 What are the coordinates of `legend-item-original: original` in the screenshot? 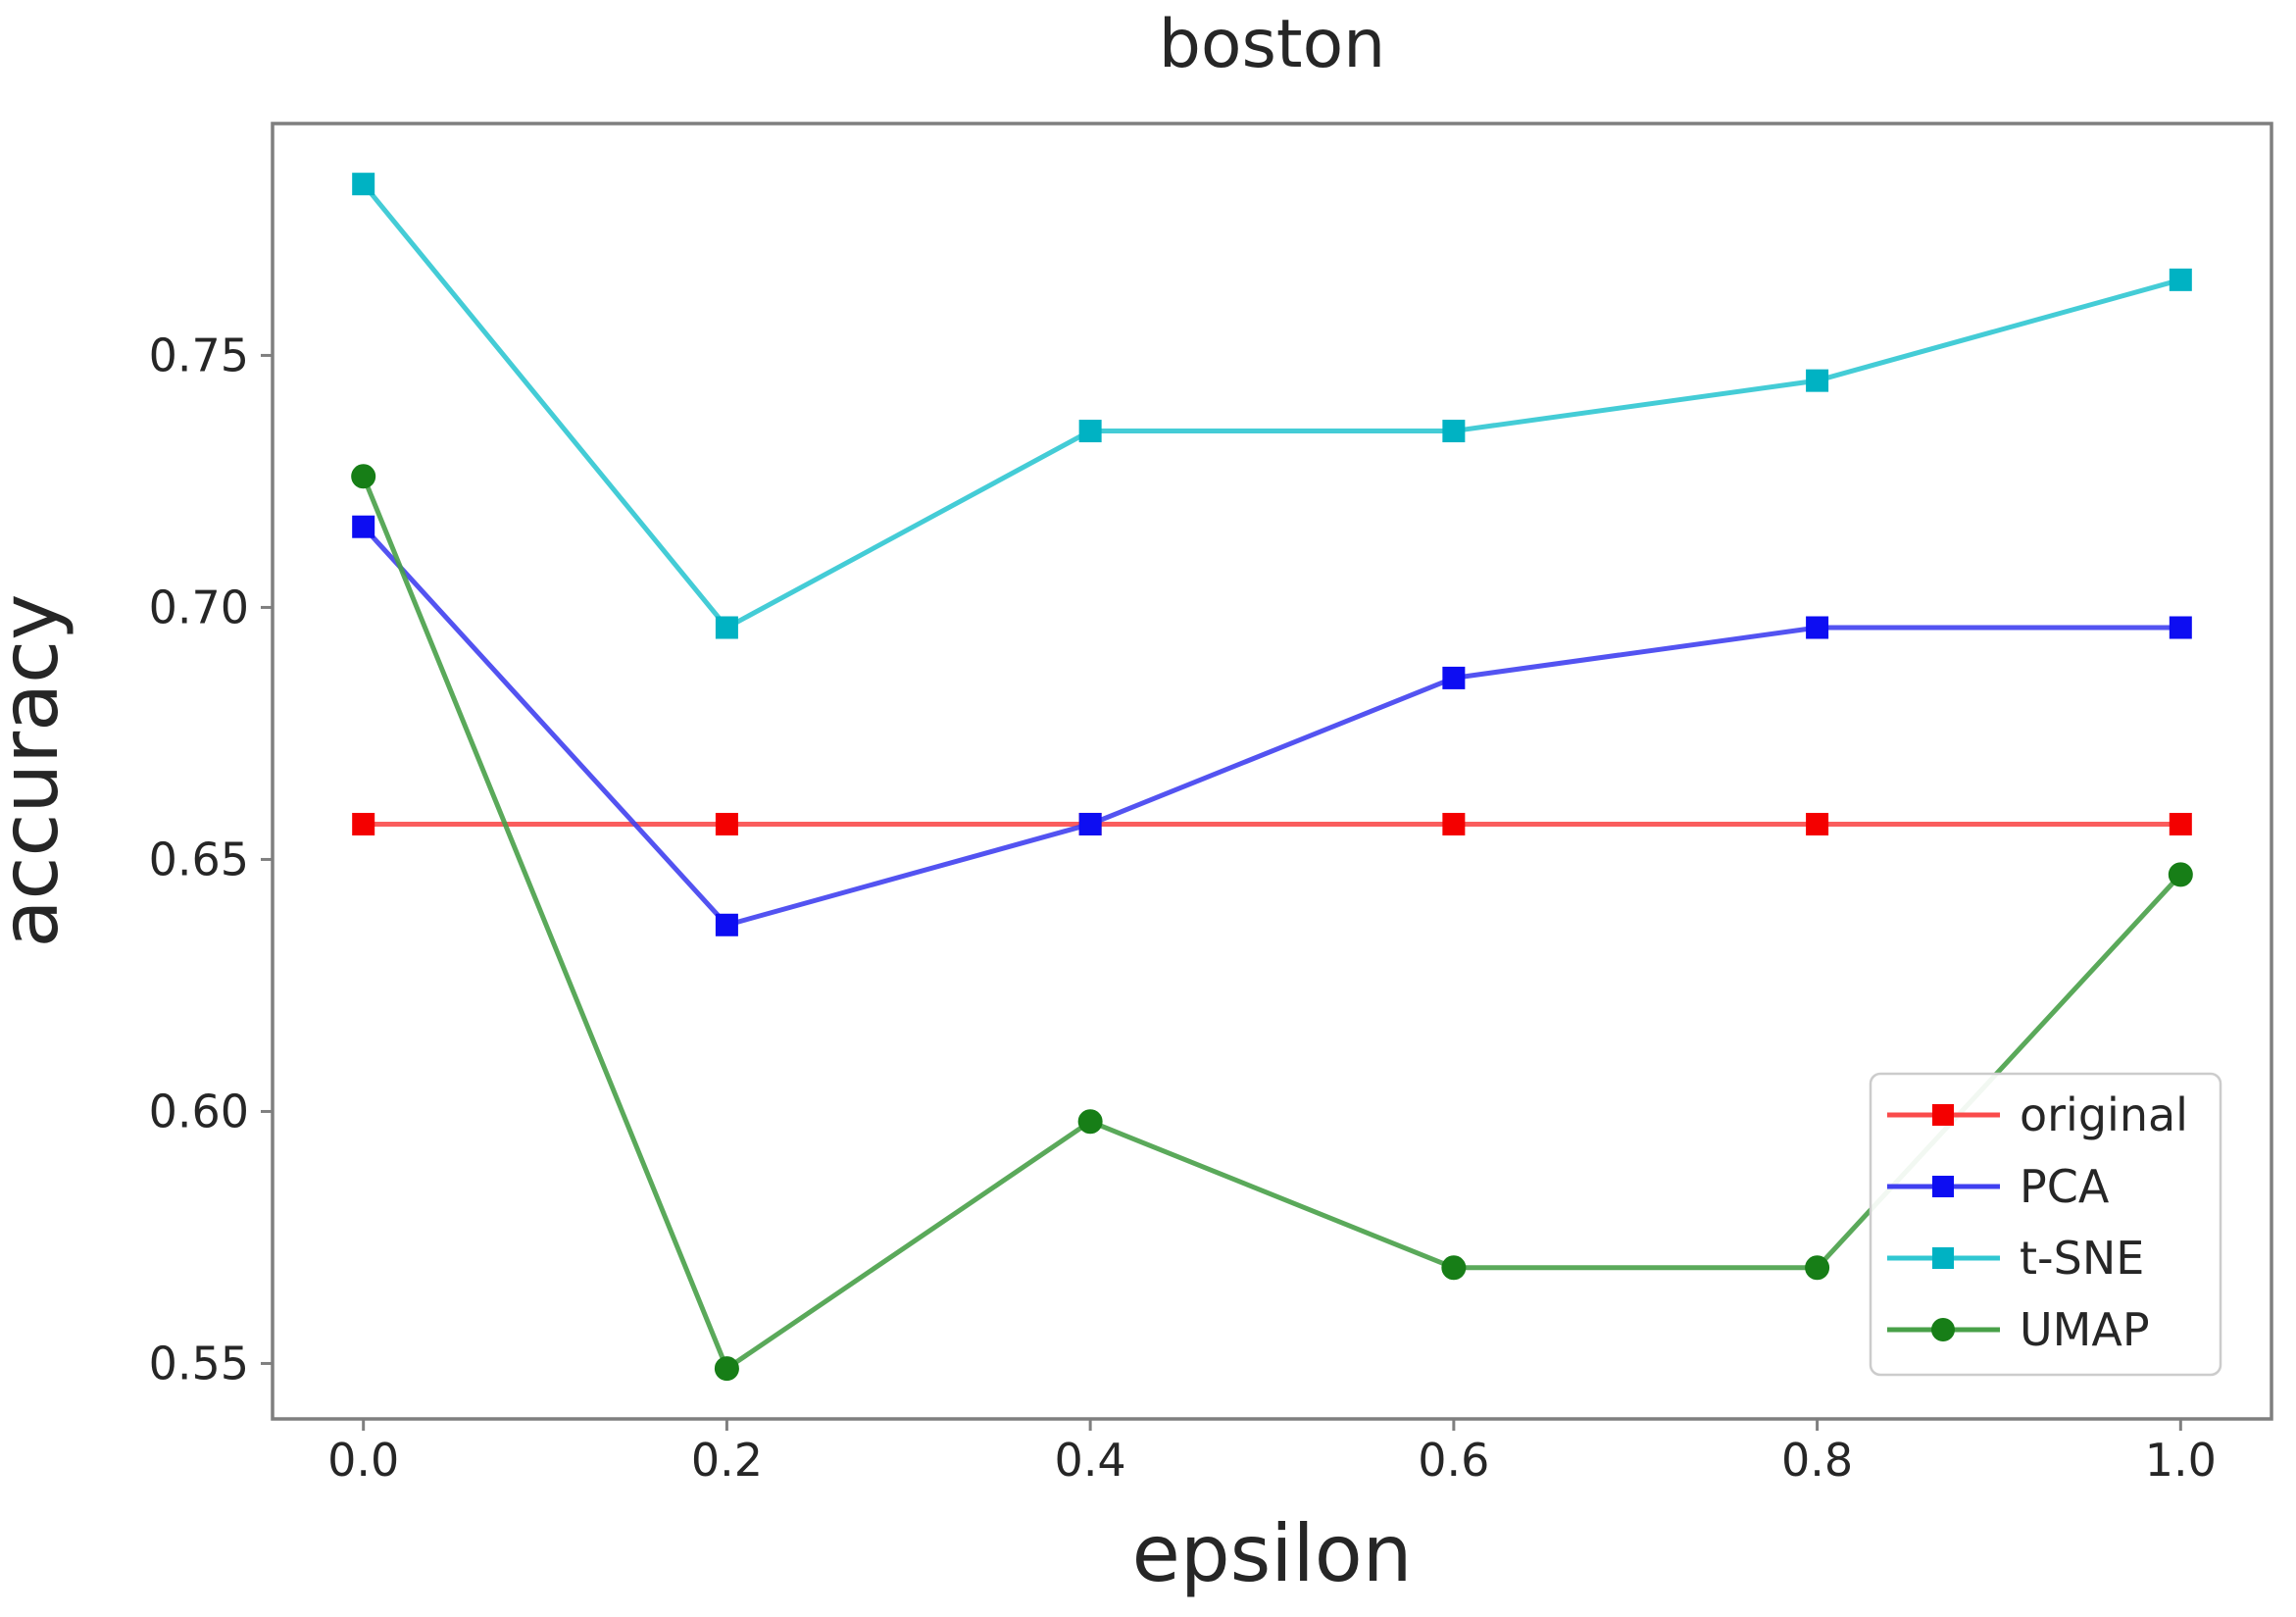 It's located at (2037, 1114).